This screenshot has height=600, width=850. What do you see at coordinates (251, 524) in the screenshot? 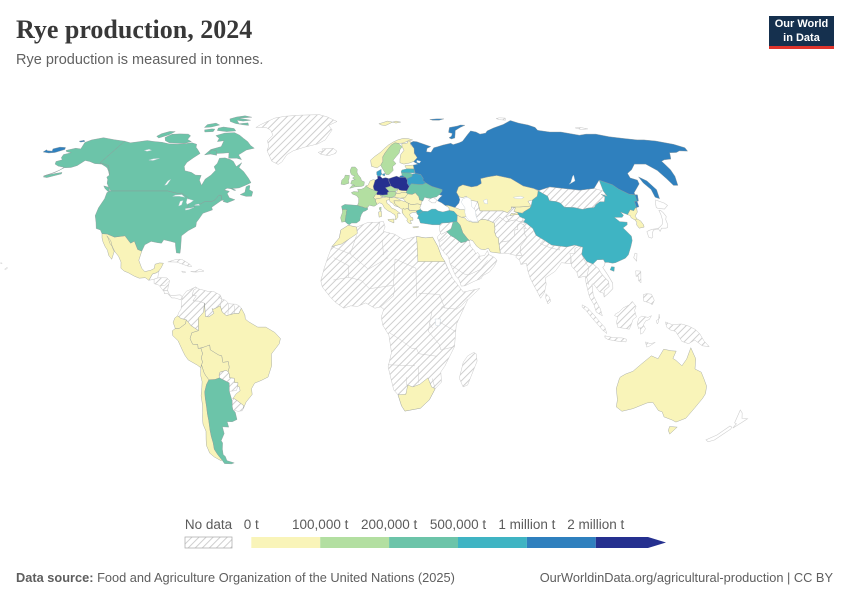
I see `svg-text: 0 t` at bounding box center [251, 524].